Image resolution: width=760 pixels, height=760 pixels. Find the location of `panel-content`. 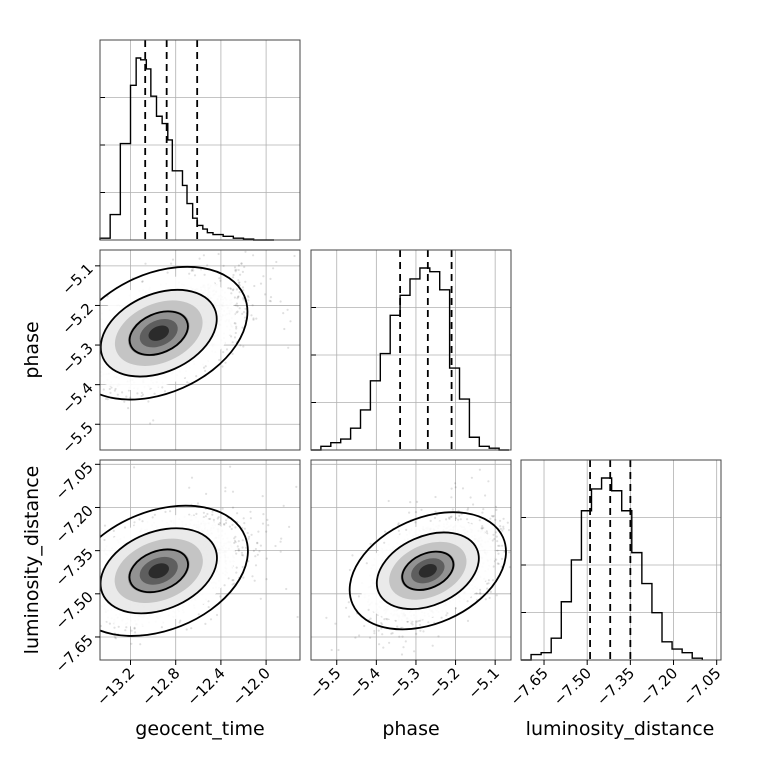

panel-content is located at coordinates (188, 350).